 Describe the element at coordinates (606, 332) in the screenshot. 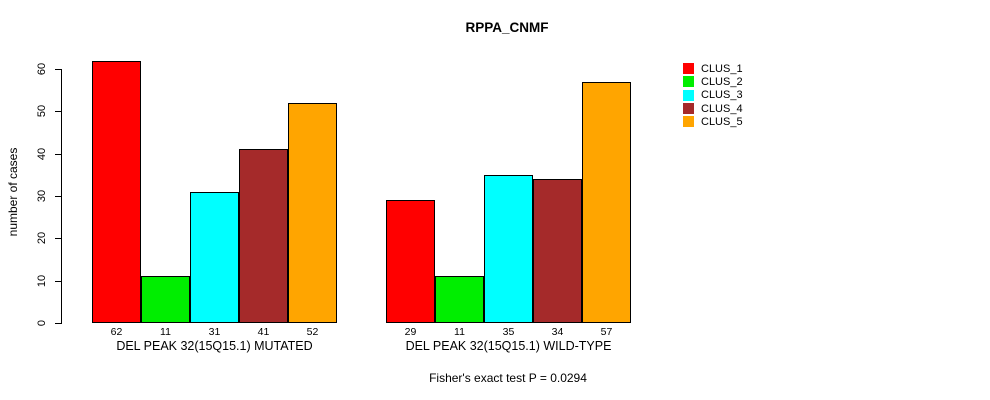

I see `bar-value-label: 57` at that location.